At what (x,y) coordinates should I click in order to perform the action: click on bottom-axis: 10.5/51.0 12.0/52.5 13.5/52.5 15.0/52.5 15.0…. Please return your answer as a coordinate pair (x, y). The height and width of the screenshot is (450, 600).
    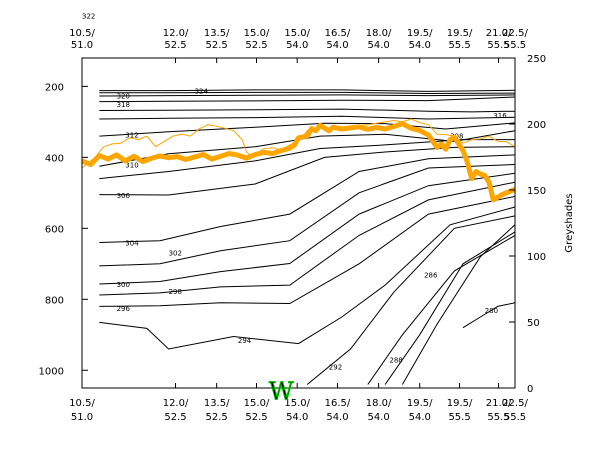
    Looking at the image, I should click on (298, 403).